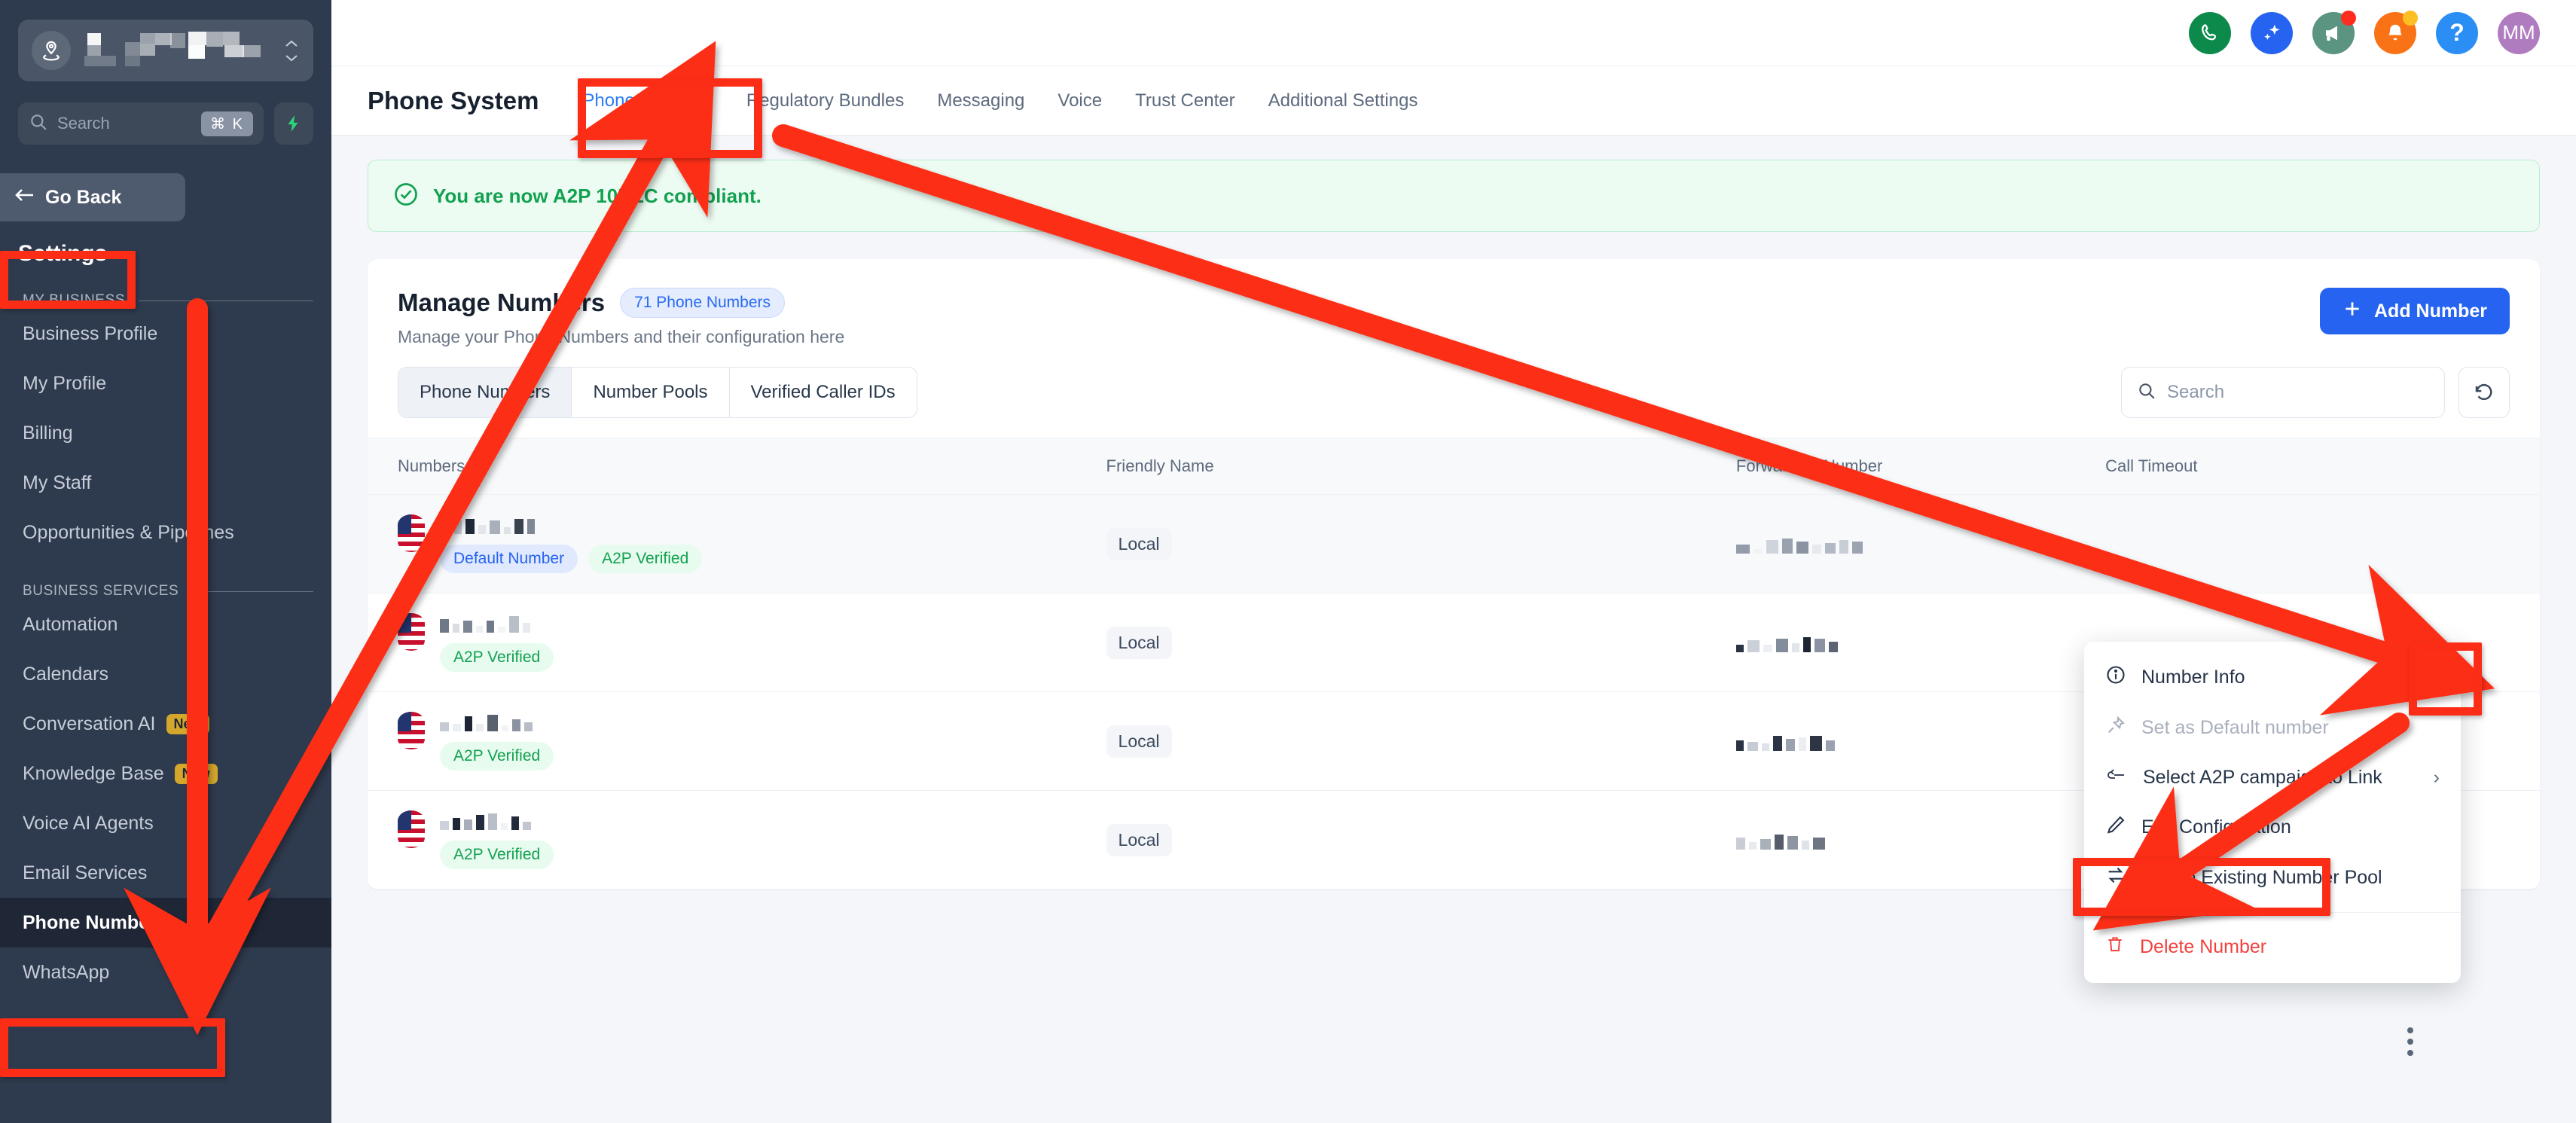  What do you see at coordinates (2411, 1042) in the screenshot?
I see `row-kebab-menu-button` at bounding box center [2411, 1042].